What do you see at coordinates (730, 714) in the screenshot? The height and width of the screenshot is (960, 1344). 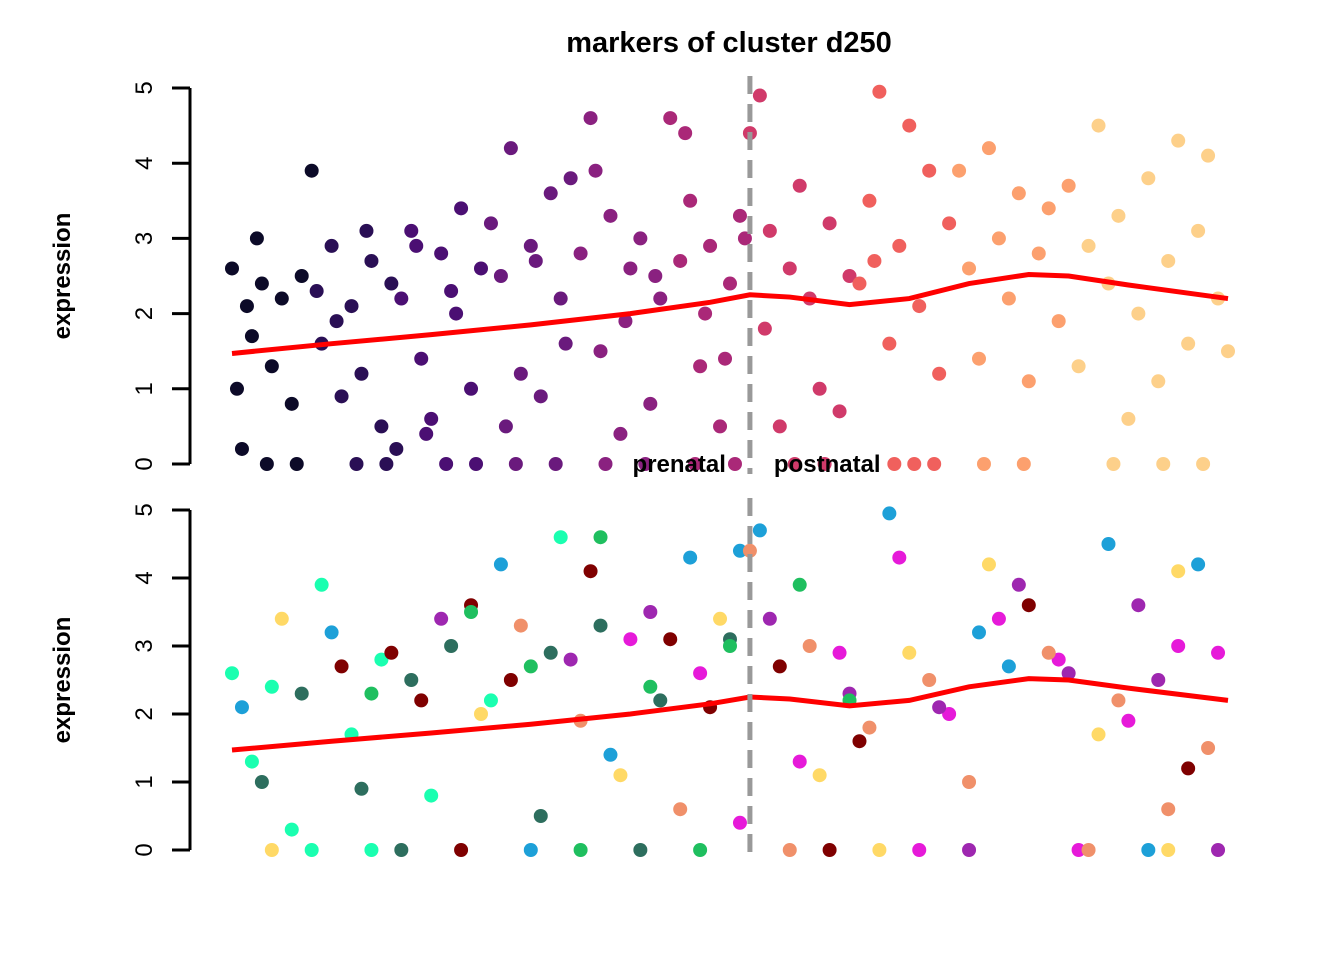 I see `trend-line` at bounding box center [730, 714].